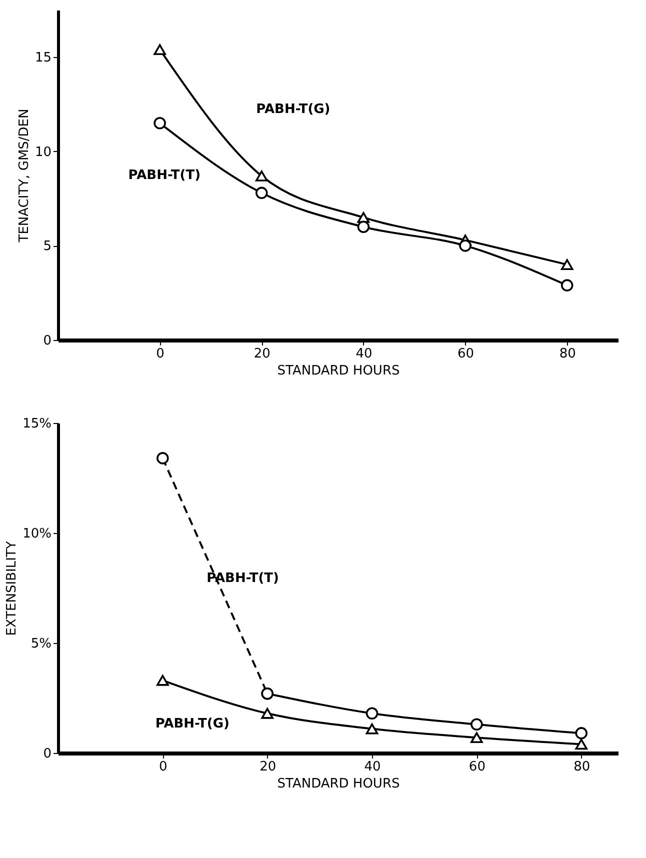 Image resolution: width=646 pixels, height=858 pixels. I want to click on y-tick-label: 5%, so click(41, 644).